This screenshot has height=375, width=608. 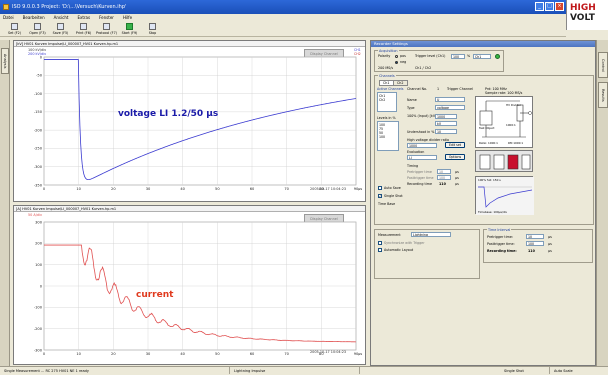 I want to click on left-tab-strip: Analysis, so click(x=5, y=205).